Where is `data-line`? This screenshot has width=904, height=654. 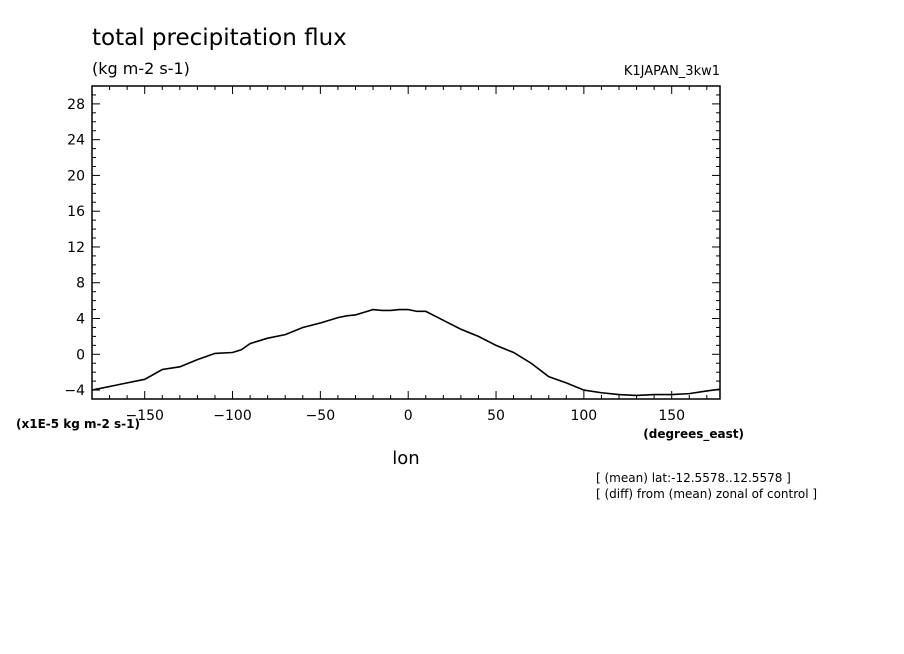
data-line is located at coordinates (406, 352).